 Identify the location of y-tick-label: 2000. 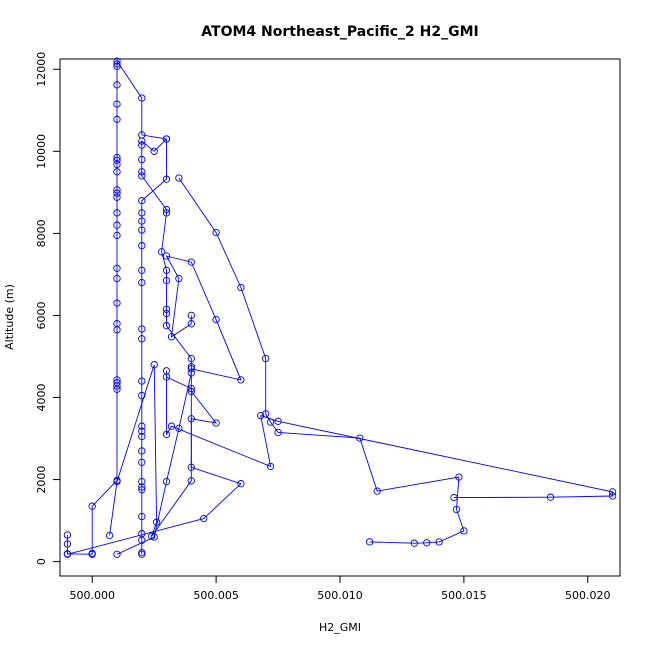
(41, 480).